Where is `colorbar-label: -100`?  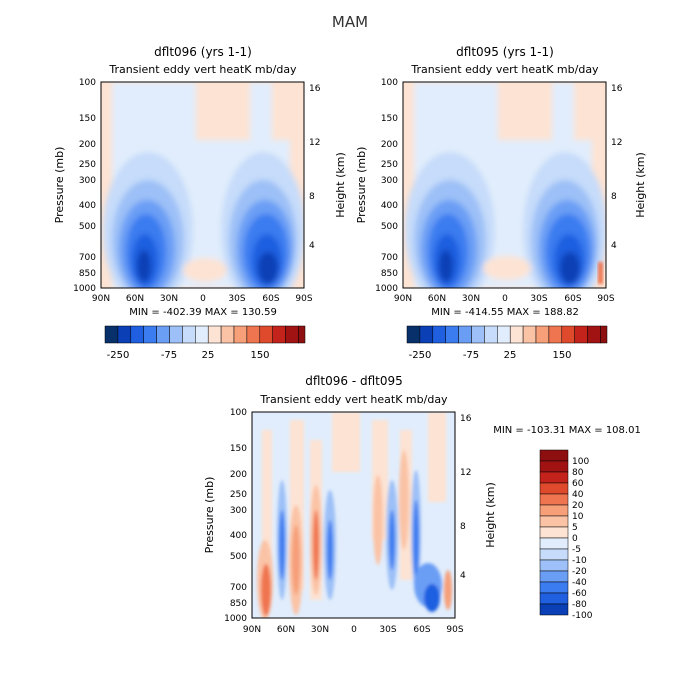 colorbar-label: -100 is located at coordinates (582, 616).